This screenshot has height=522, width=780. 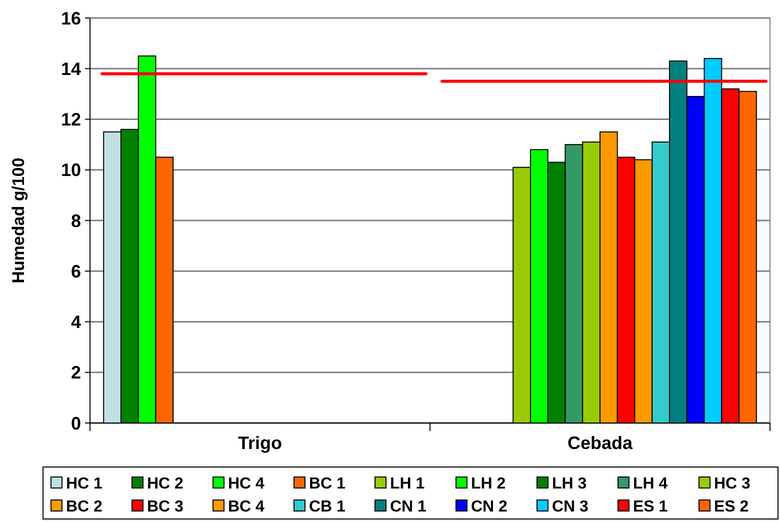 I want to click on y-tick-label: 8, so click(x=75, y=220).